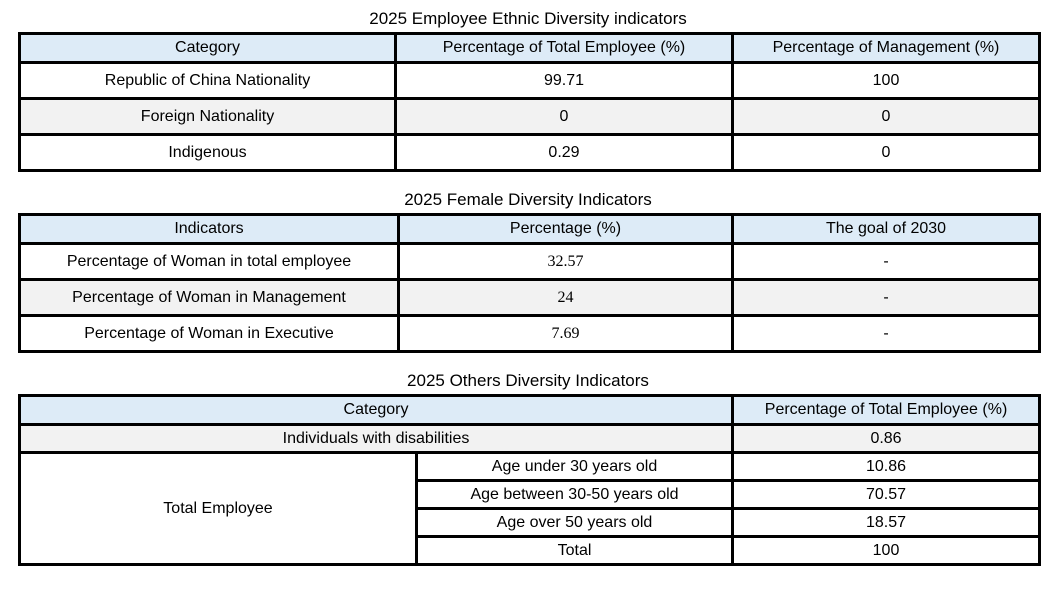  Describe the element at coordinates (565, 297) in the screenshot. I see `value-cell: 24` at that location.